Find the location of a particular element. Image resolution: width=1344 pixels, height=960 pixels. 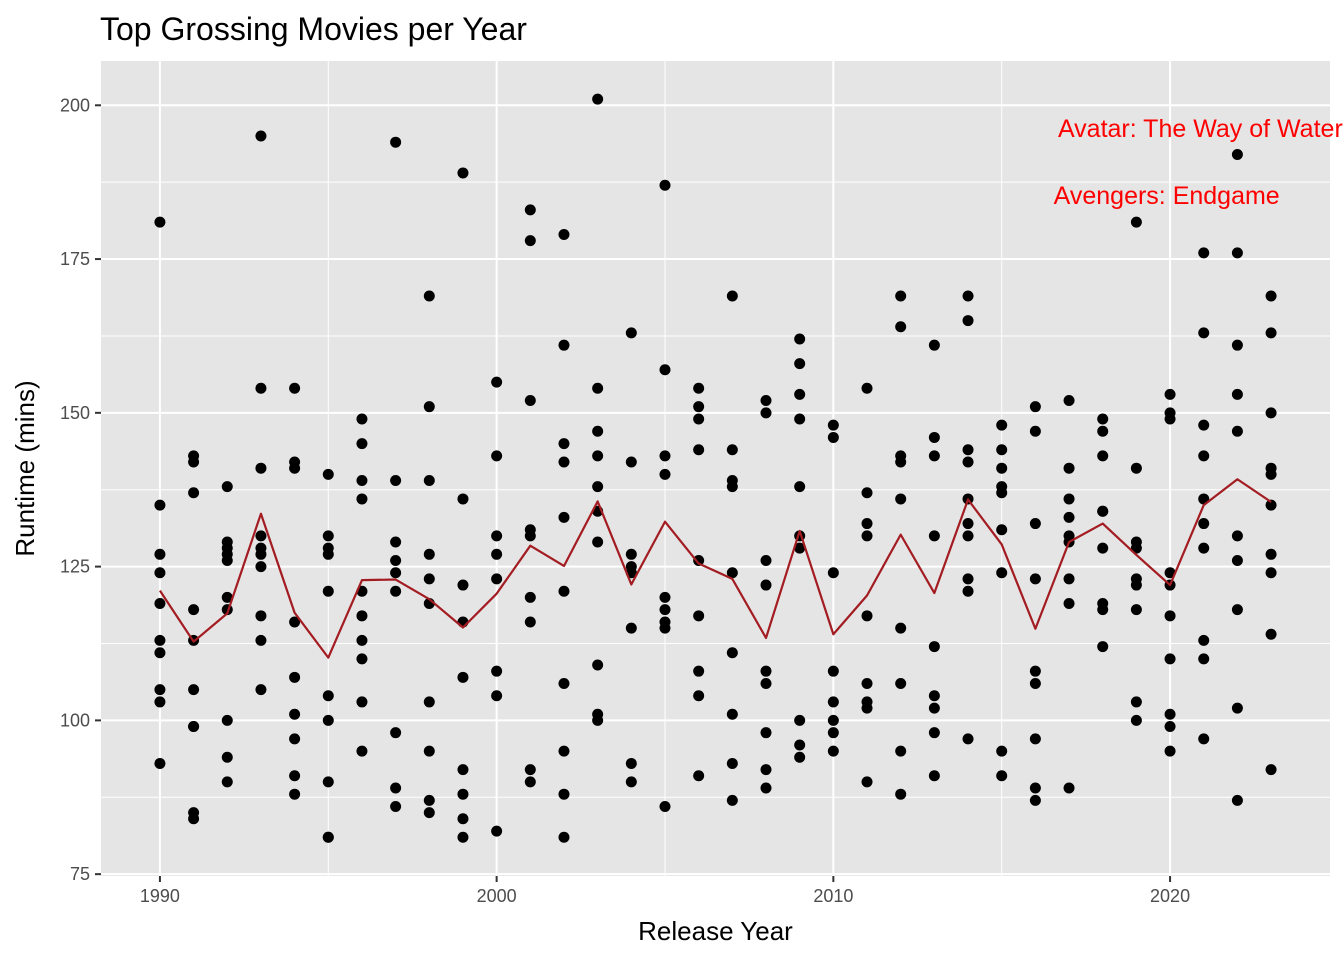

y-axis: 75 100 125 150 175 200 is located at coordinates (80, 489).